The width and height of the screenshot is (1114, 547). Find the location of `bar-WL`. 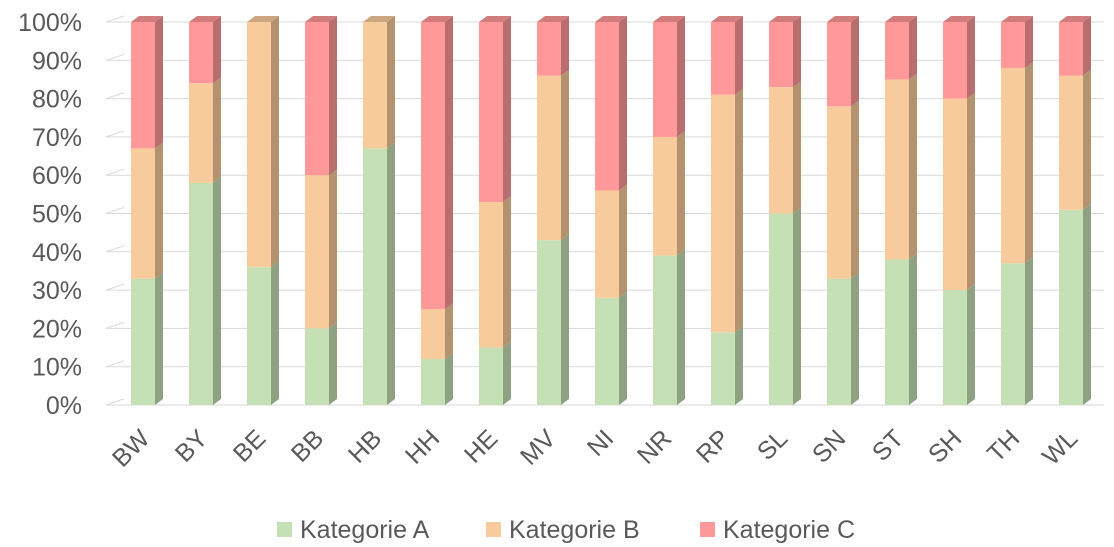

bar-WL is located at coordinates (1075, 210).